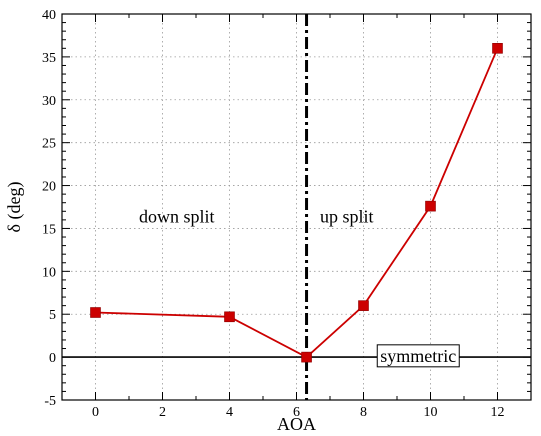 The width and height of the screenshot is (541, 436). I want to click on y-tick-label: 20, so click(49, 187).